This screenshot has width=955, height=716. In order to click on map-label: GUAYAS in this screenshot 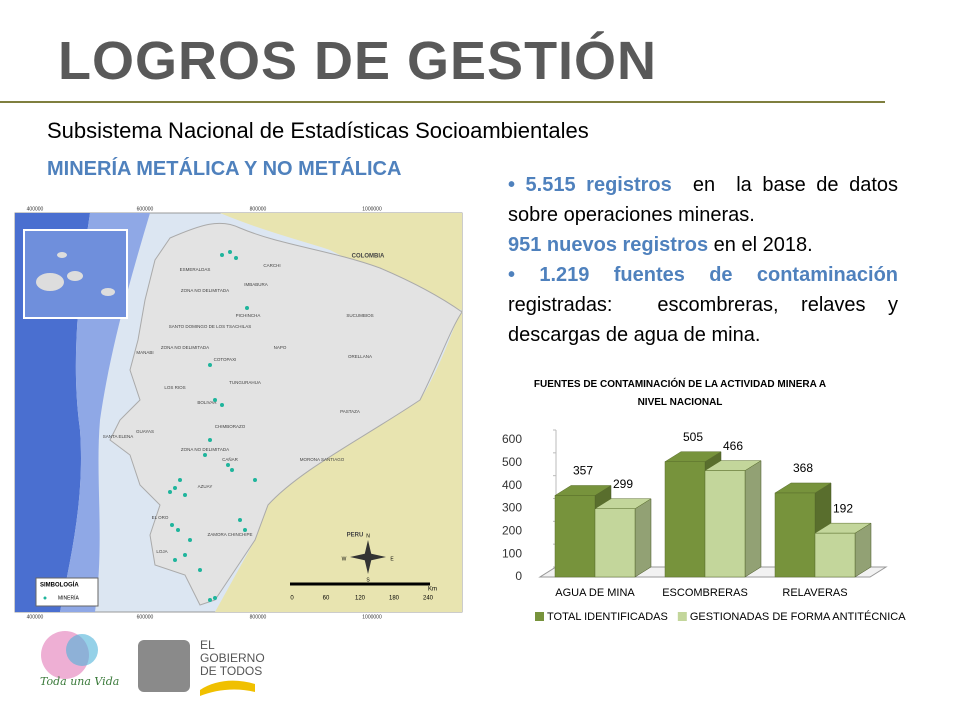, I will do `click(145, 431)`.